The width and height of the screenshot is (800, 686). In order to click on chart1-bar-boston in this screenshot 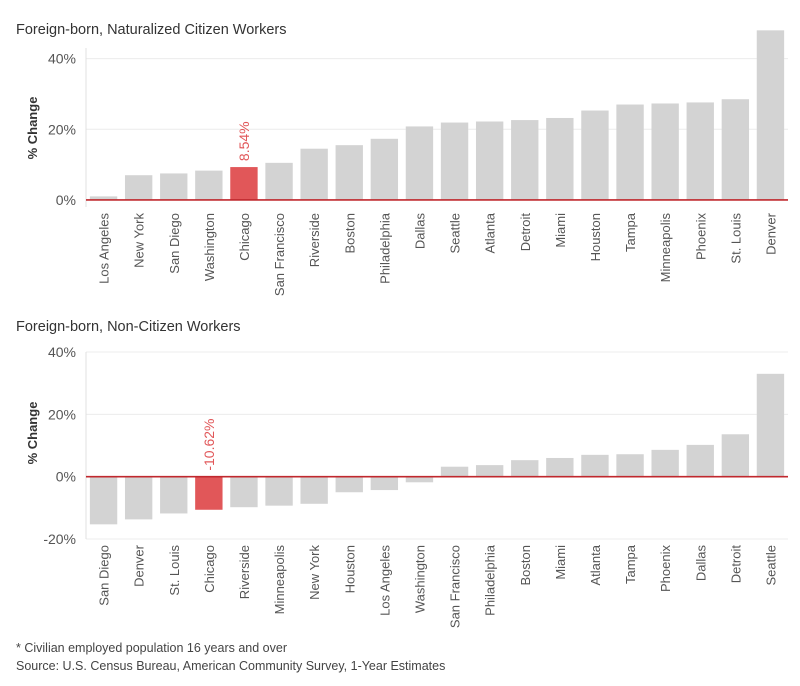, I will do `click(349, 172)`.